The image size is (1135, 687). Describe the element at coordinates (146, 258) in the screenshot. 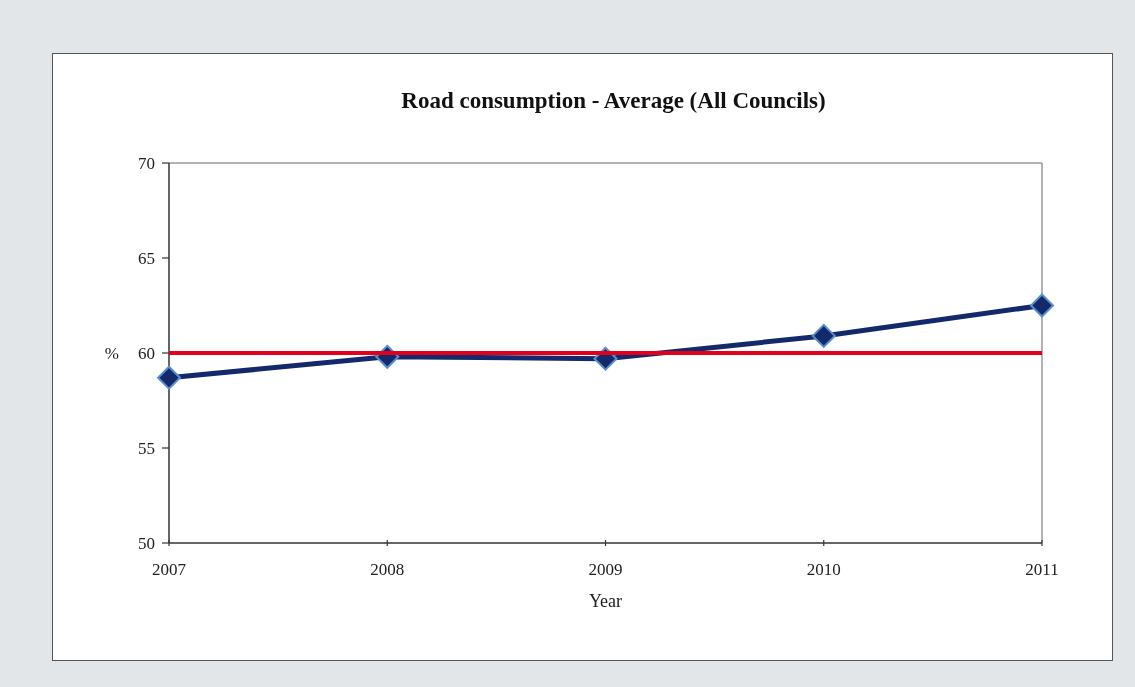

I see `y-tick-label: 65` at that location.